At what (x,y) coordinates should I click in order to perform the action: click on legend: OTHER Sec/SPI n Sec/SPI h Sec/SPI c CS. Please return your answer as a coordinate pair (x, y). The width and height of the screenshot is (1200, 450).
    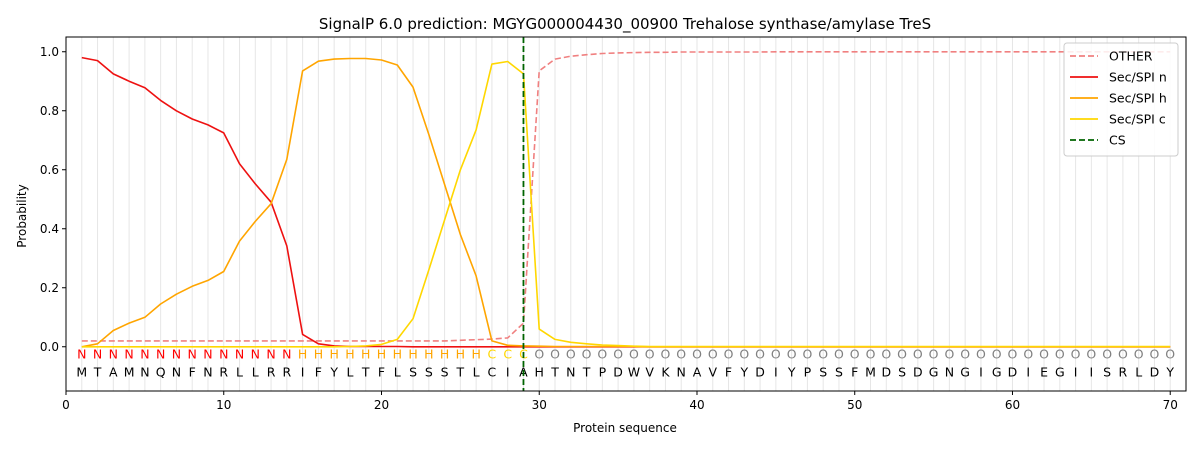
    Looking at the image, I should click on (1121, 99).